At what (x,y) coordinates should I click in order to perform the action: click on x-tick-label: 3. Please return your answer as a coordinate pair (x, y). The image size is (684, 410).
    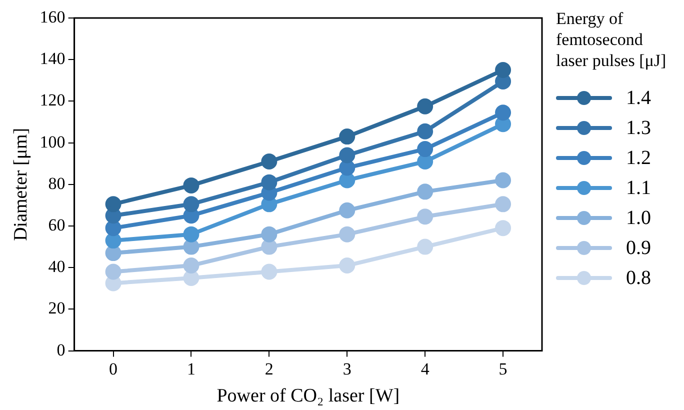
    Looking at the image, I should click on (347, 368).